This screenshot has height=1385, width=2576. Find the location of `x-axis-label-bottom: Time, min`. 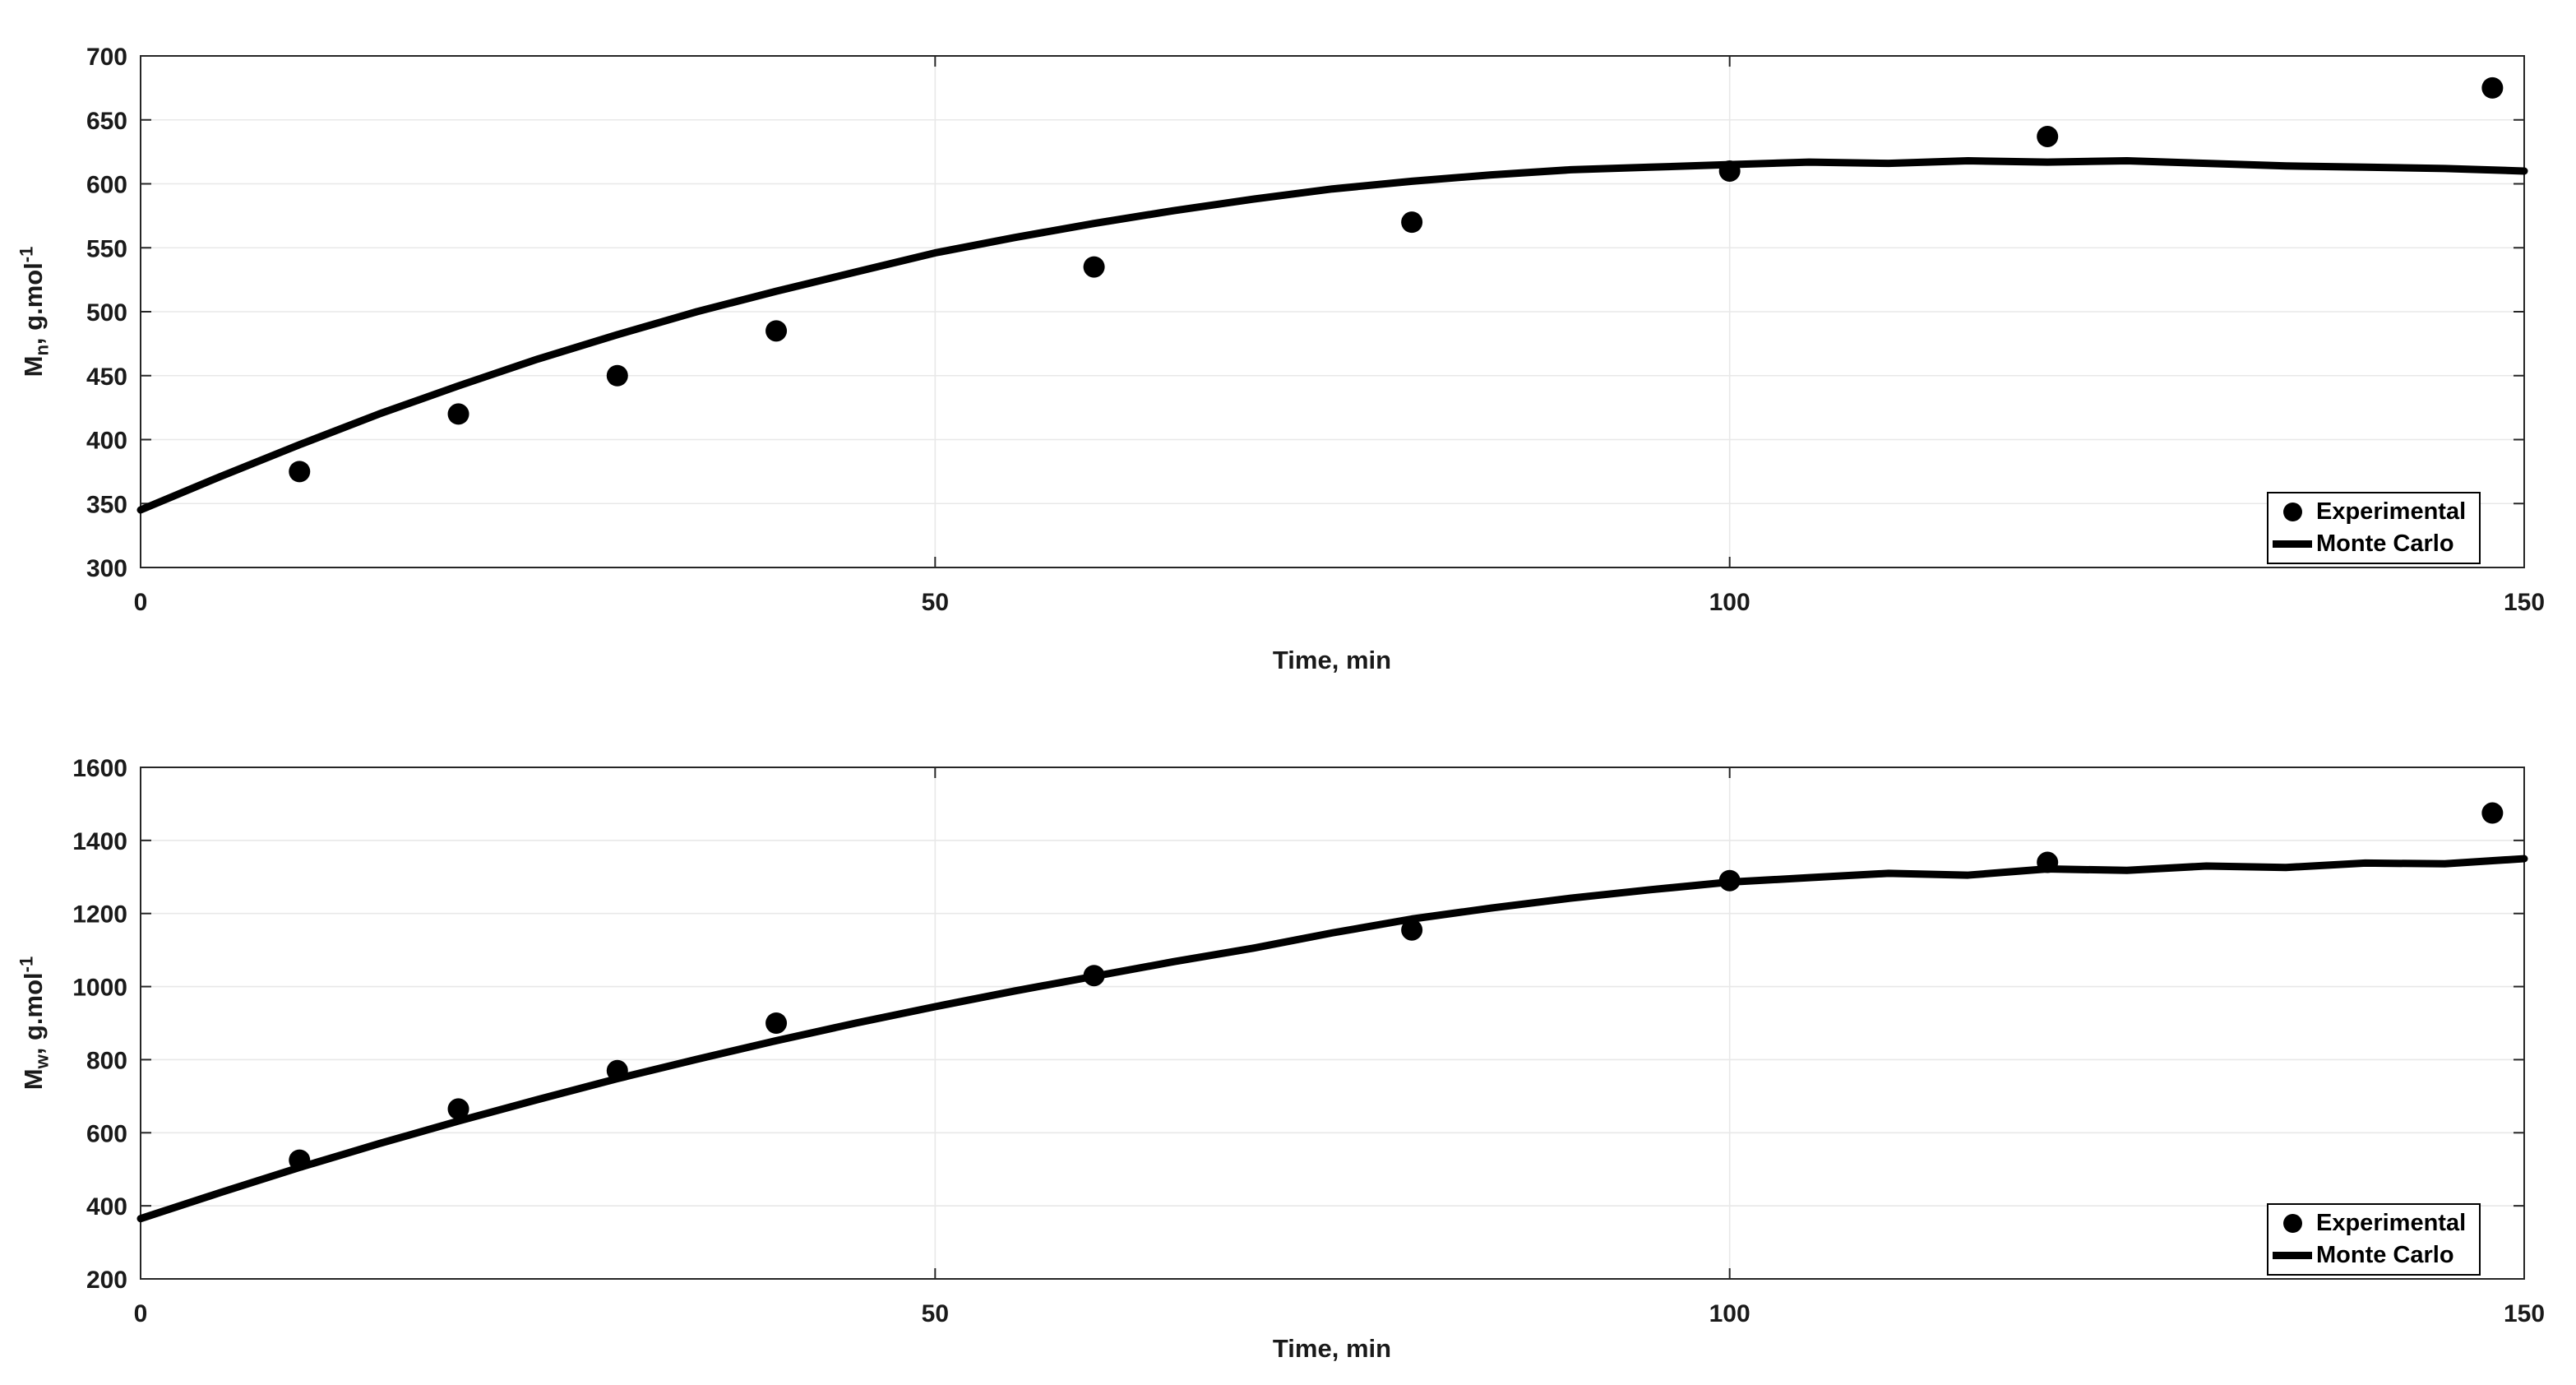

x-axis-label-bottom: Time, min is located at coordinates (1332, 1348).